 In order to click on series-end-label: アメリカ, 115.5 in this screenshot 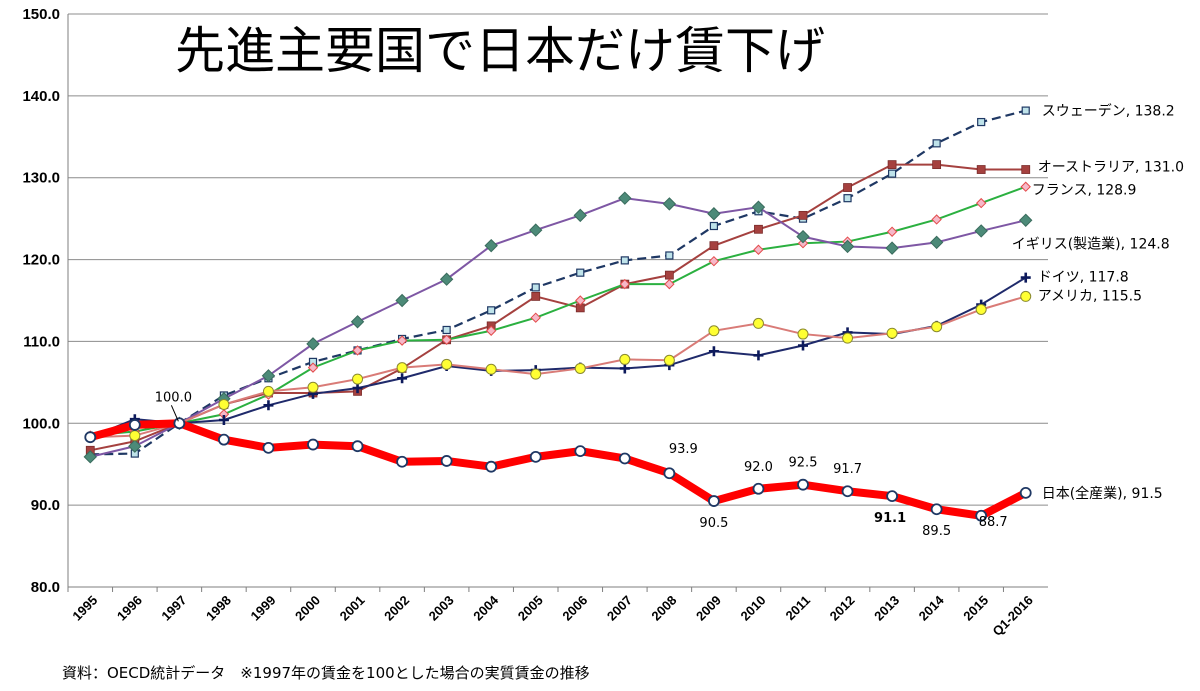, I will do `click(1090, 296)`.